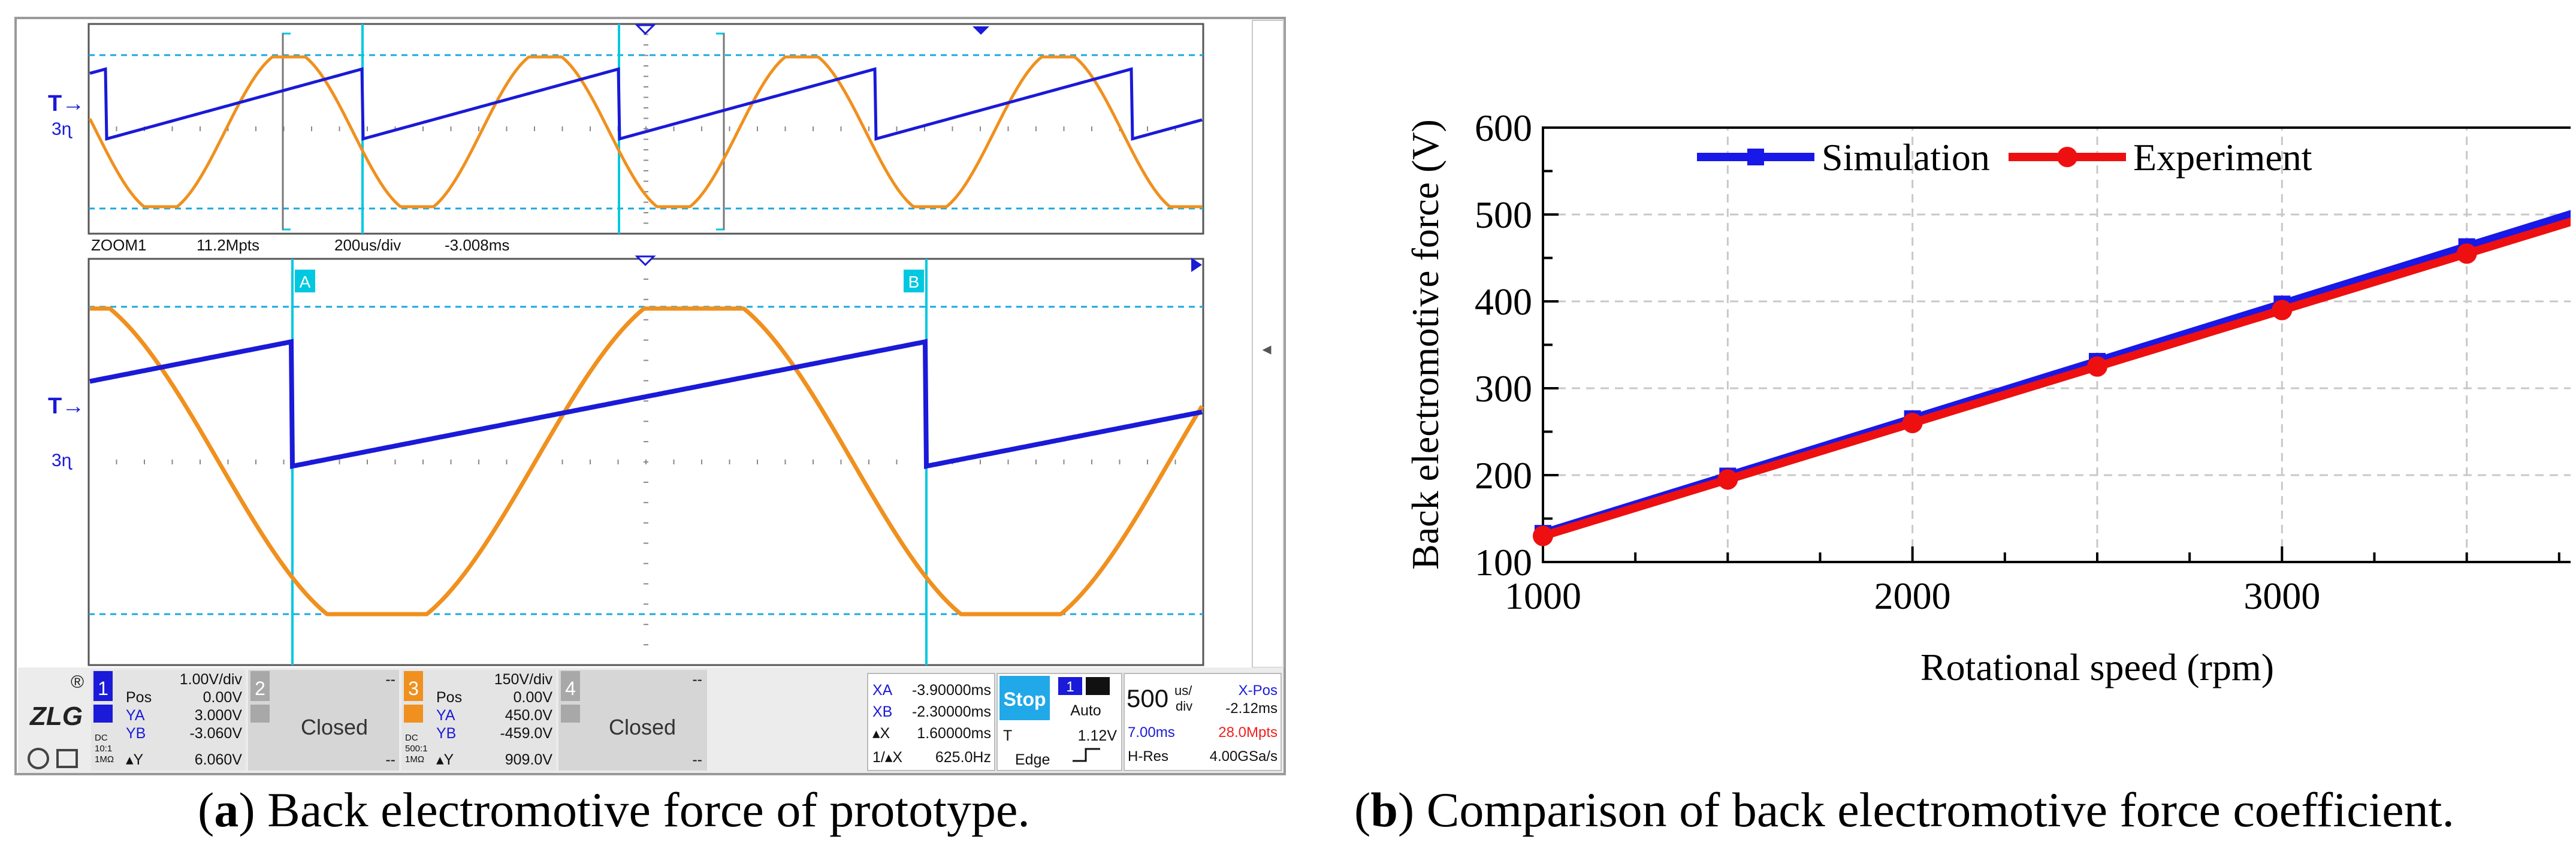  Describe the element at coordinates (646, 29) in the screenshot. I see `trigger-position-marker-top` at that location.